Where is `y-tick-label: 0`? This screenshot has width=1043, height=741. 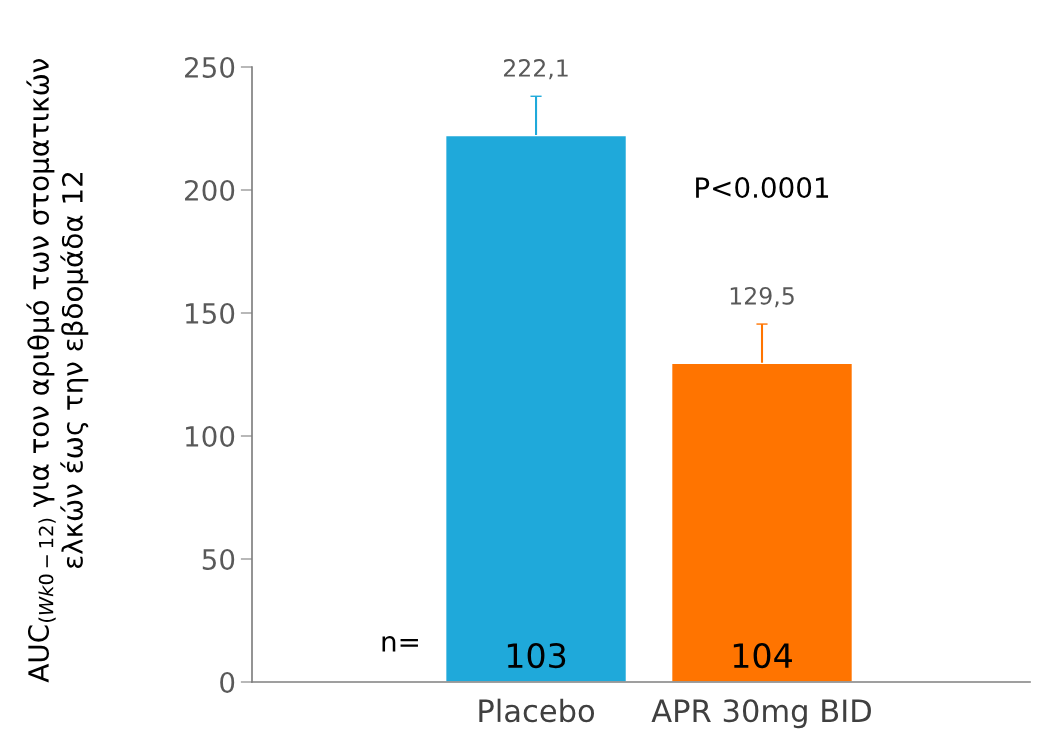 y-tick-label: 0 is located at coordinates (227, 682).